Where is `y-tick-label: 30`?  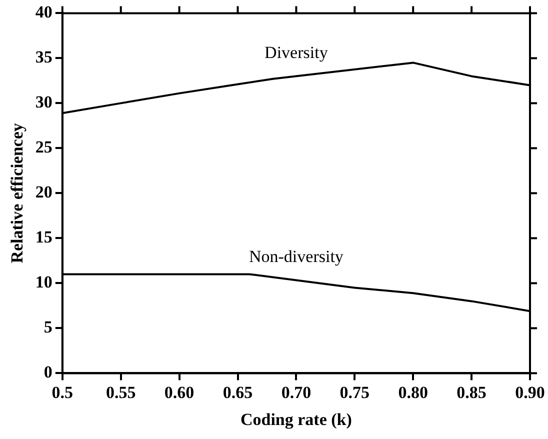 y-tick-label: 30 is located at coordinates (43, 102).